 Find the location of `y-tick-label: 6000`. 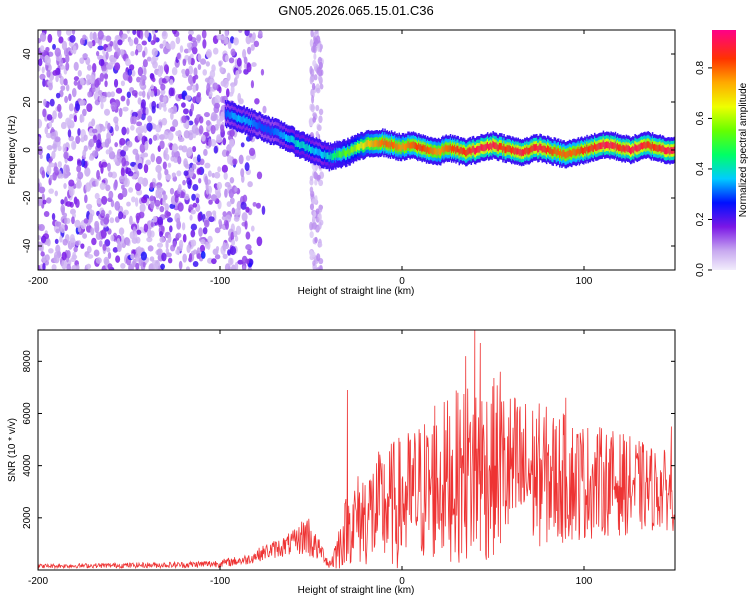

y-tick-label: 6000 is located at coordinates (27, 413).